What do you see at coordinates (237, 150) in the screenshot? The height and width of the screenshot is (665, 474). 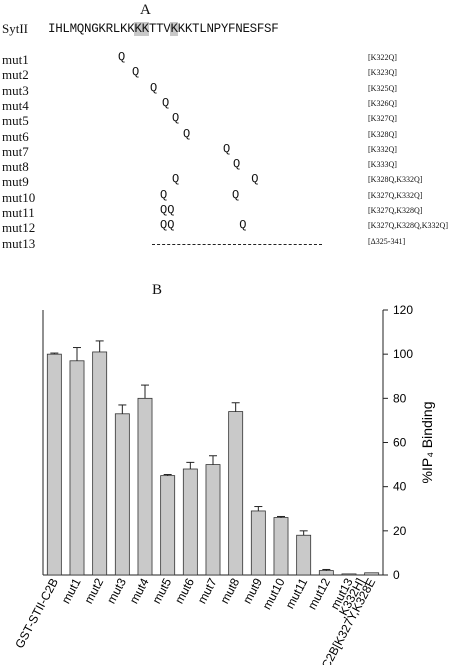 I see `mutant-row: mut7 Q [K332Q]` at bounding box center [237, 150].